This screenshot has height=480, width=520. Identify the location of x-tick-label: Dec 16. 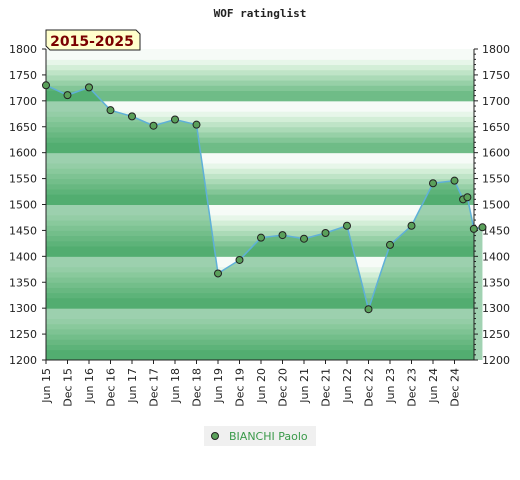
(111, 387).